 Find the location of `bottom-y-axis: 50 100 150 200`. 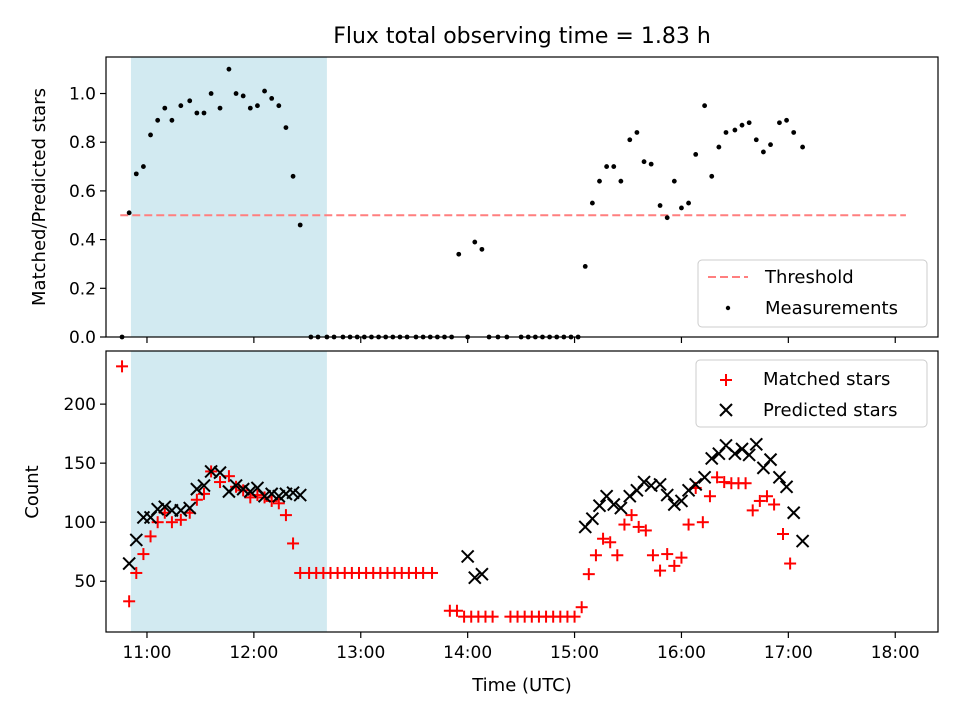

bottom-y-axis: 50 100 150 200 is located at coordinates (85, 493).